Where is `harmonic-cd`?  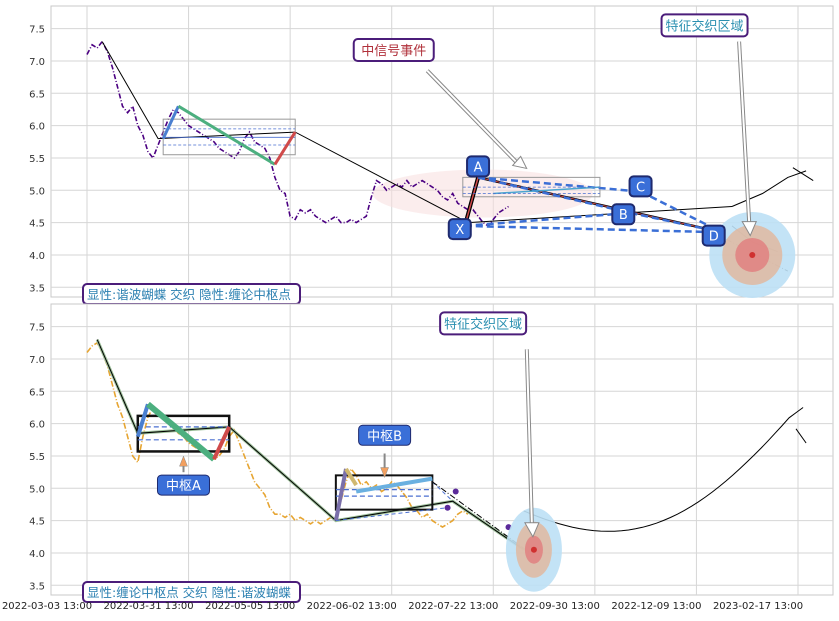 harmonic-cd is located at coordinates (681, 212).